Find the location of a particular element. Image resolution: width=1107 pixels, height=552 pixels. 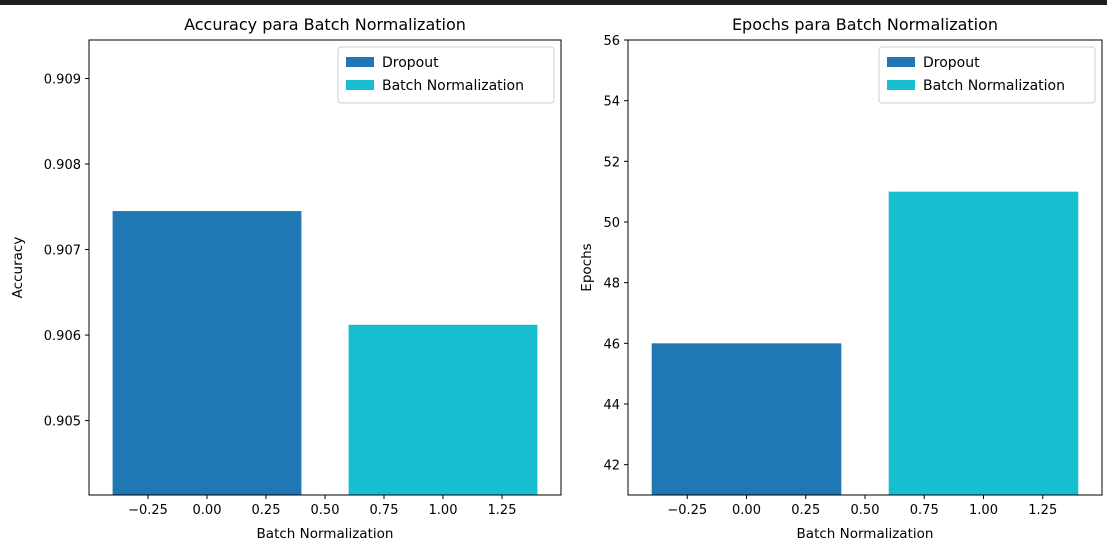

chart-title: Accuracy para Batch Normalization is located at coordinates (325, 24).